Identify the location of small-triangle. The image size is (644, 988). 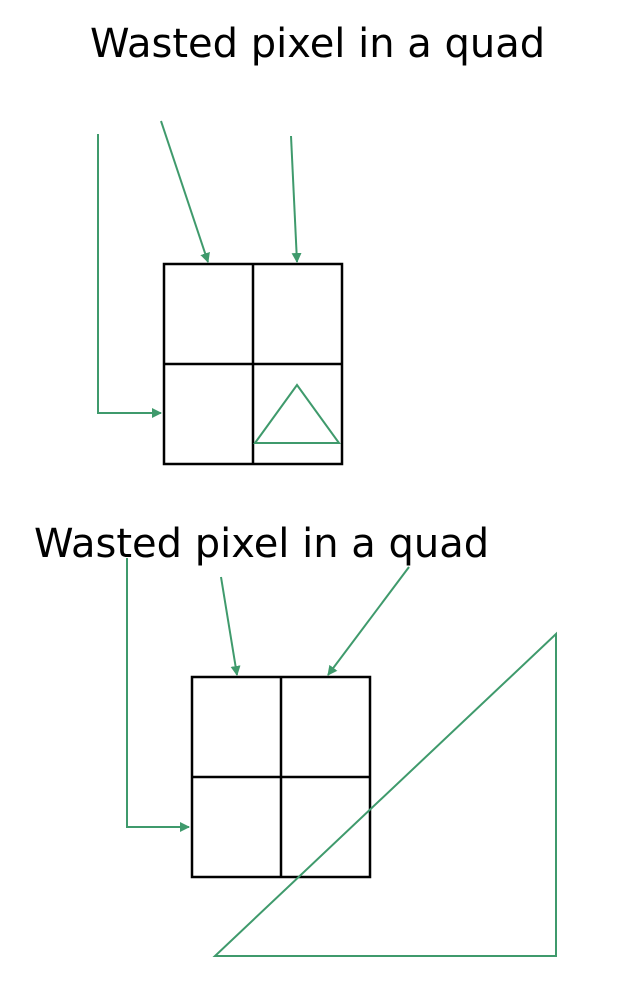
(297, 413).